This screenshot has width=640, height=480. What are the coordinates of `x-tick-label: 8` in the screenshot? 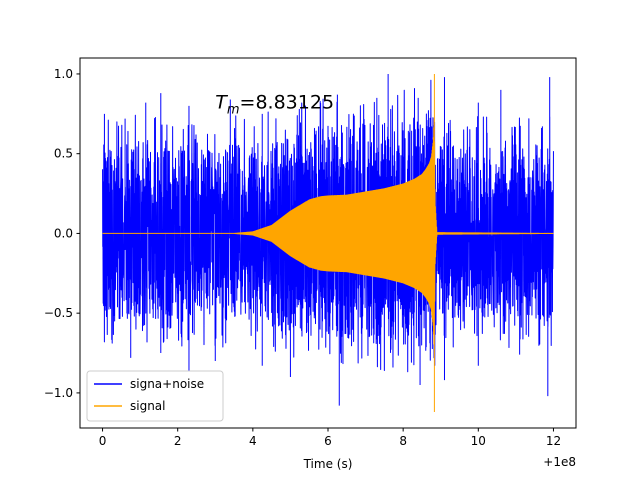 It's located at (403, 441).